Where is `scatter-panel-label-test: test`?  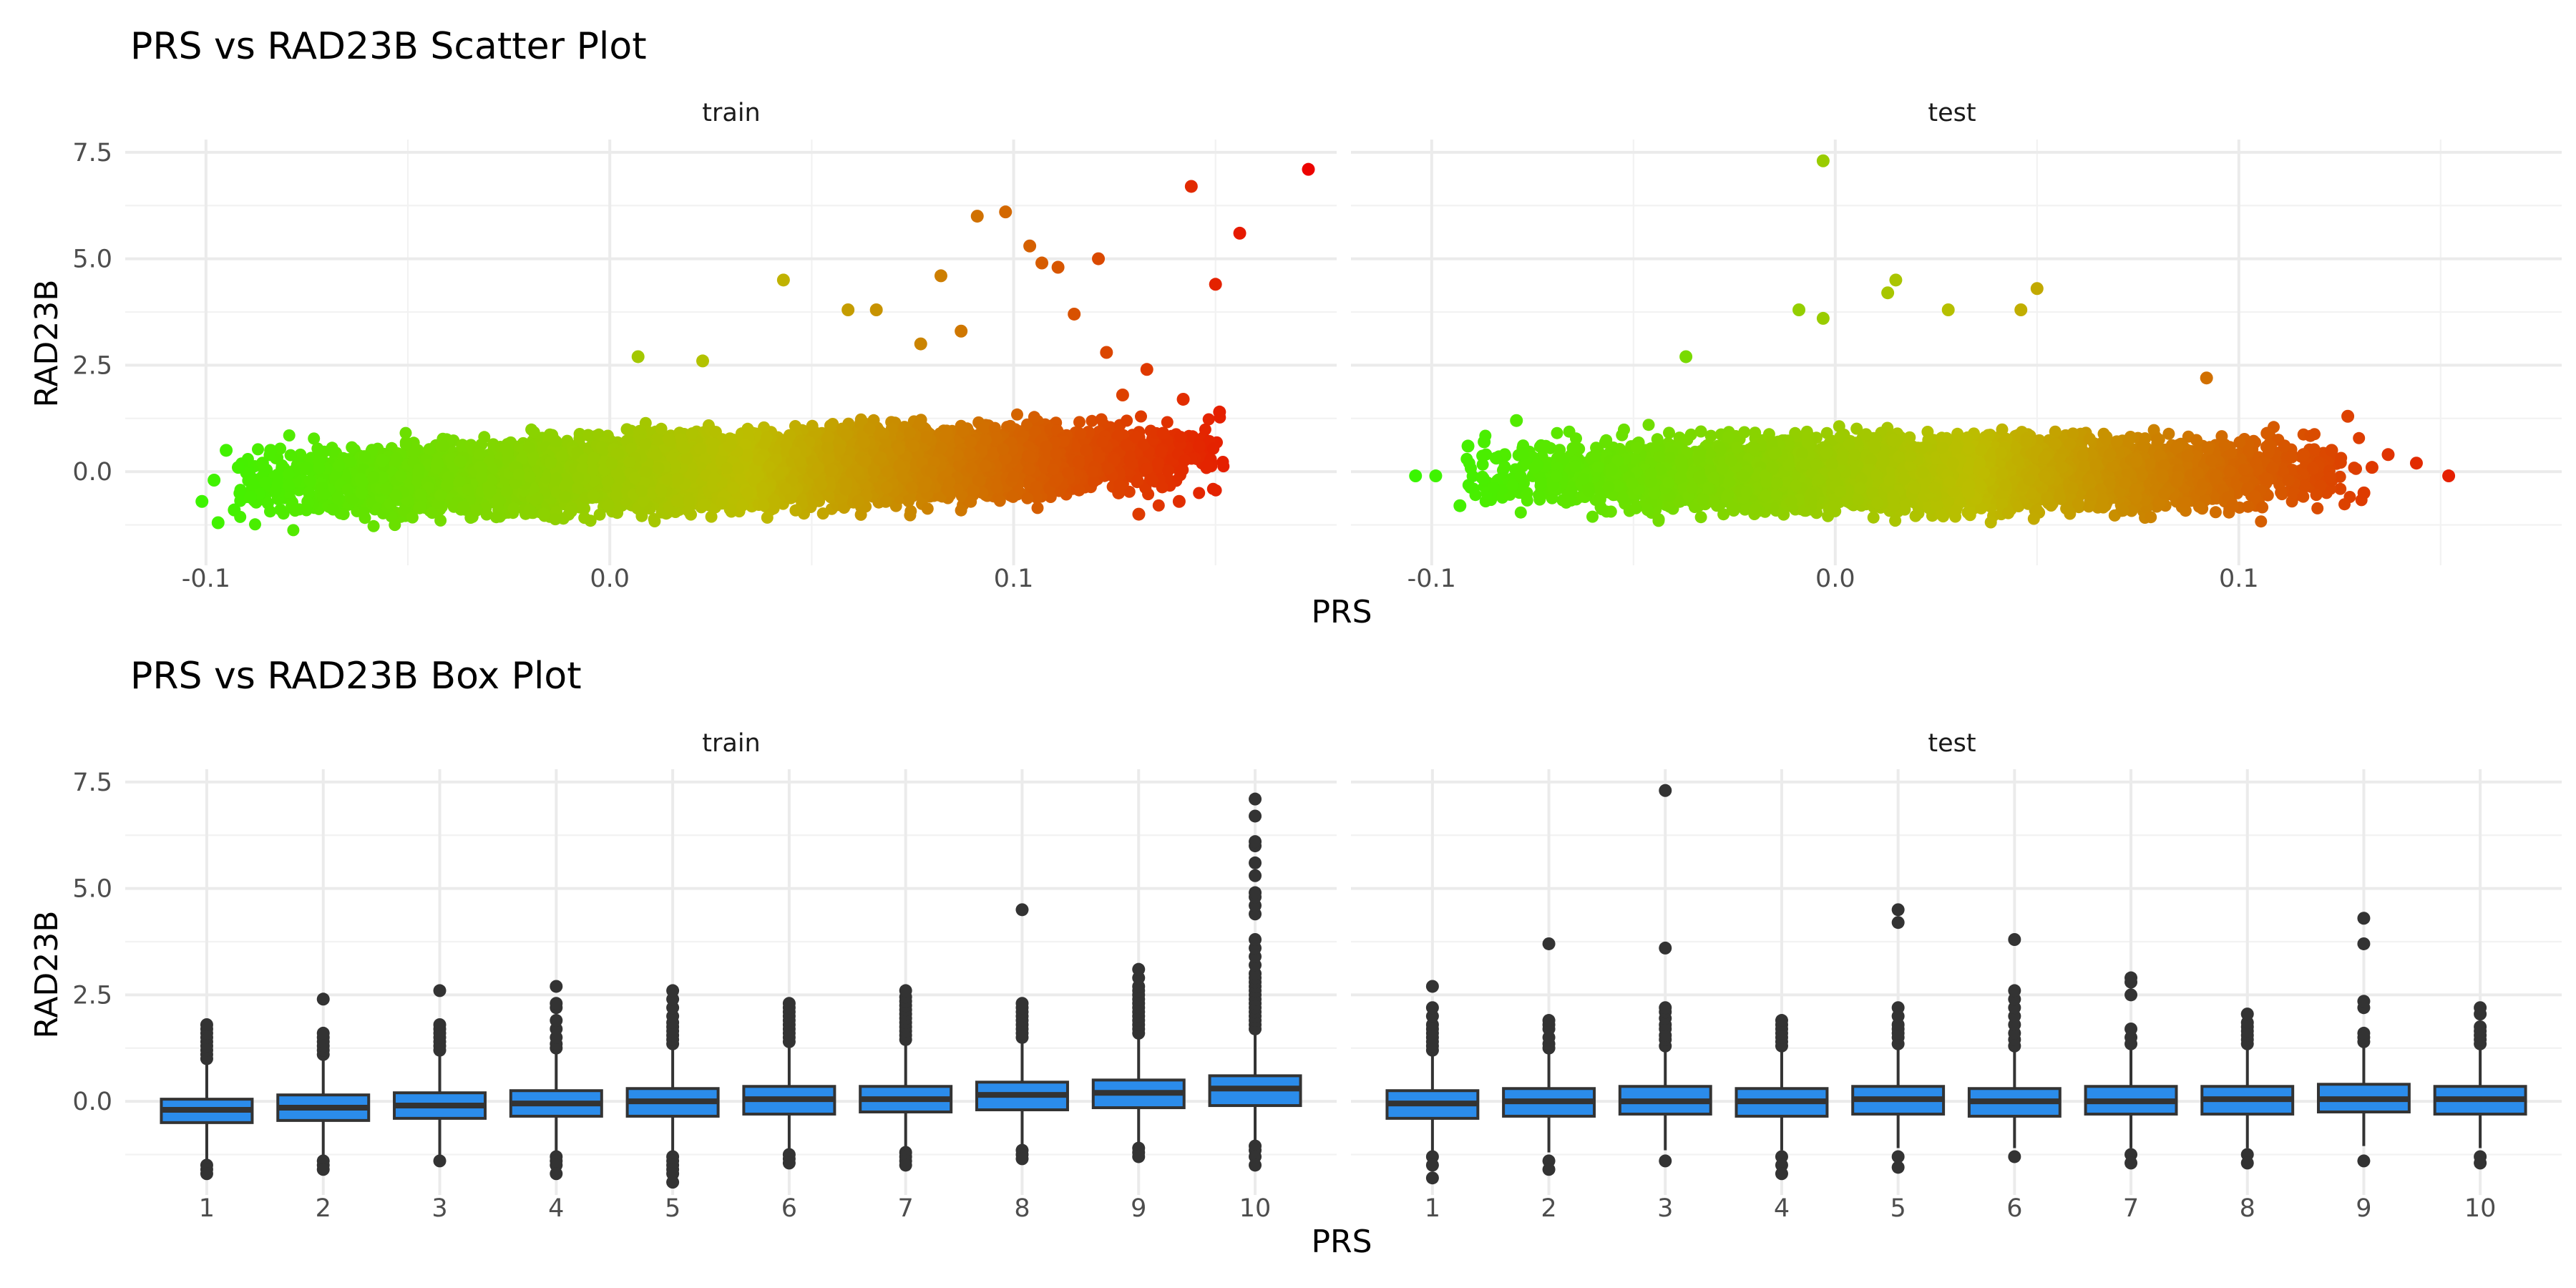
scatter-panel-label-test: test is located at coordinates (1952, 113).